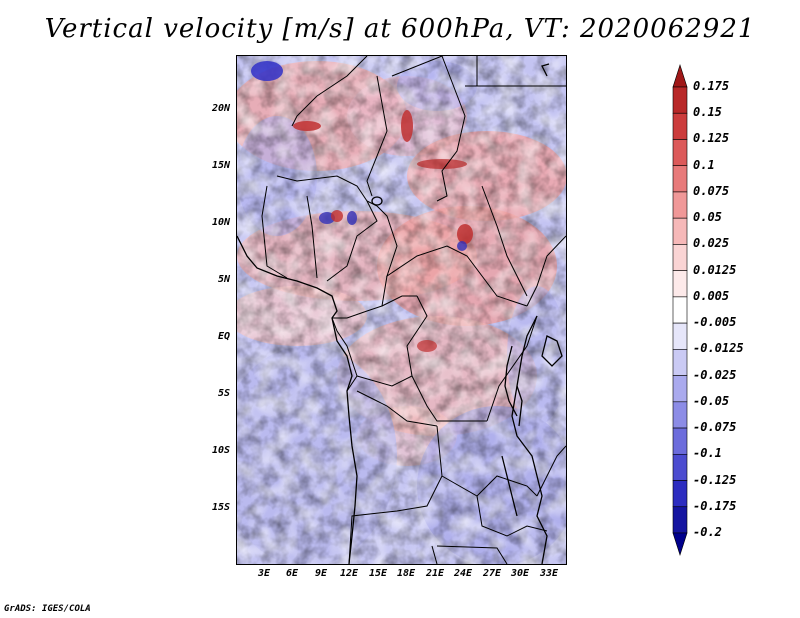  What do you see at coordinates (349, 573) in the screenshot?
I see `lon-label: 12E` at bounding box center [349, 573].